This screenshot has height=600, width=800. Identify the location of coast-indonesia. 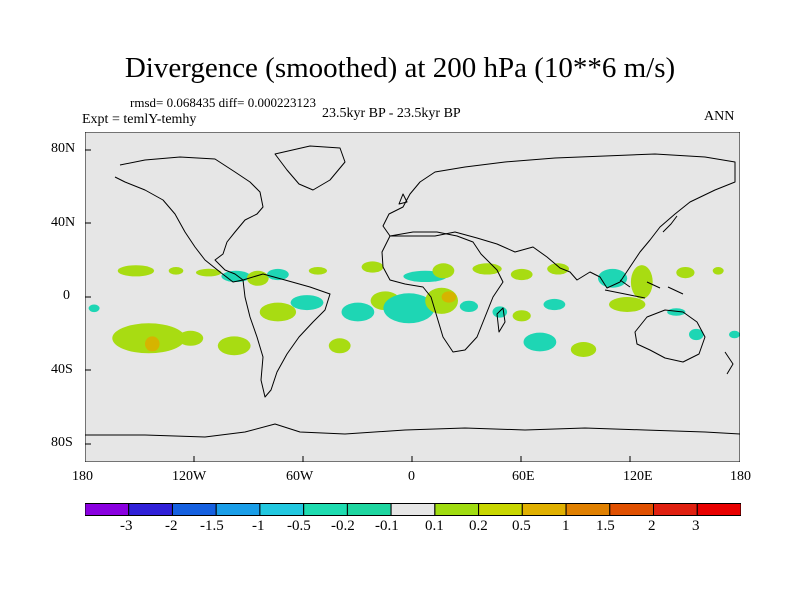
(644, 289).